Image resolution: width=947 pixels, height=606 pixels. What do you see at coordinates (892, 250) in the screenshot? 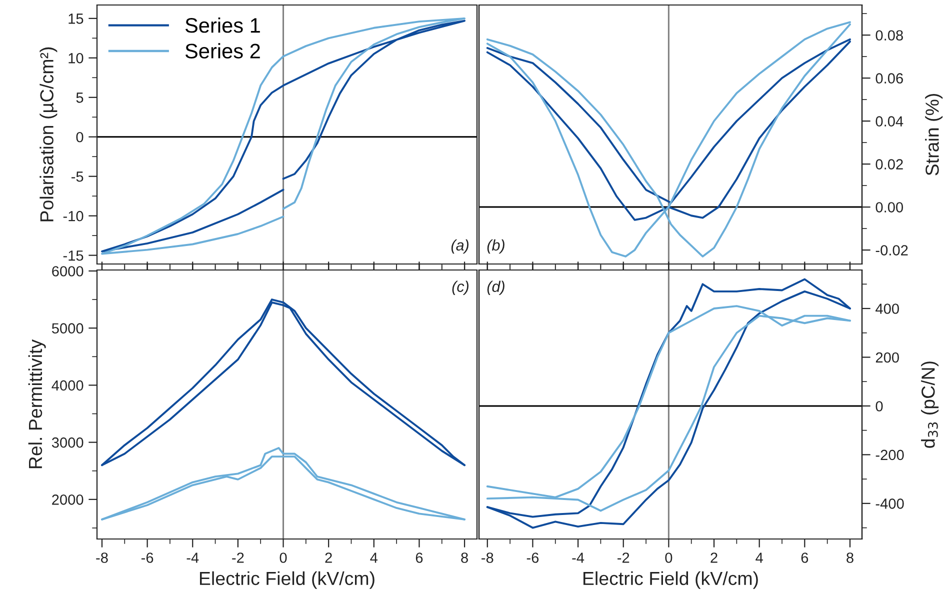
I see `y2-tick-label: -0.02` at bounding box center [892, 250].